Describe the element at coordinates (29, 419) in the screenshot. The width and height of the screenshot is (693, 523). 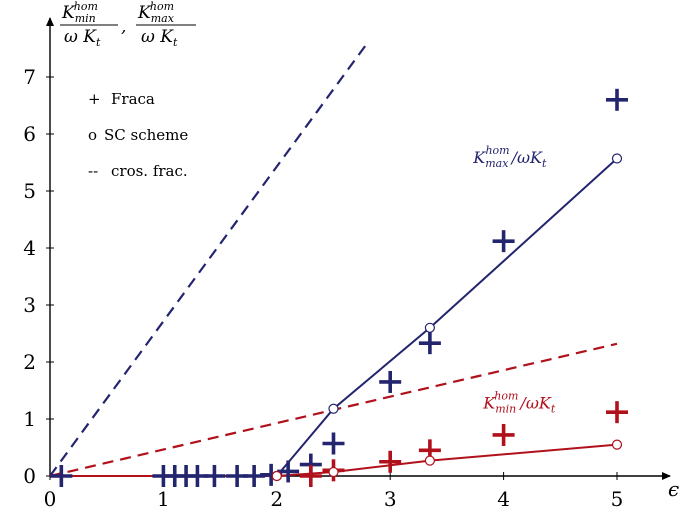
I see `y-tick-label-1: 1` at that location.